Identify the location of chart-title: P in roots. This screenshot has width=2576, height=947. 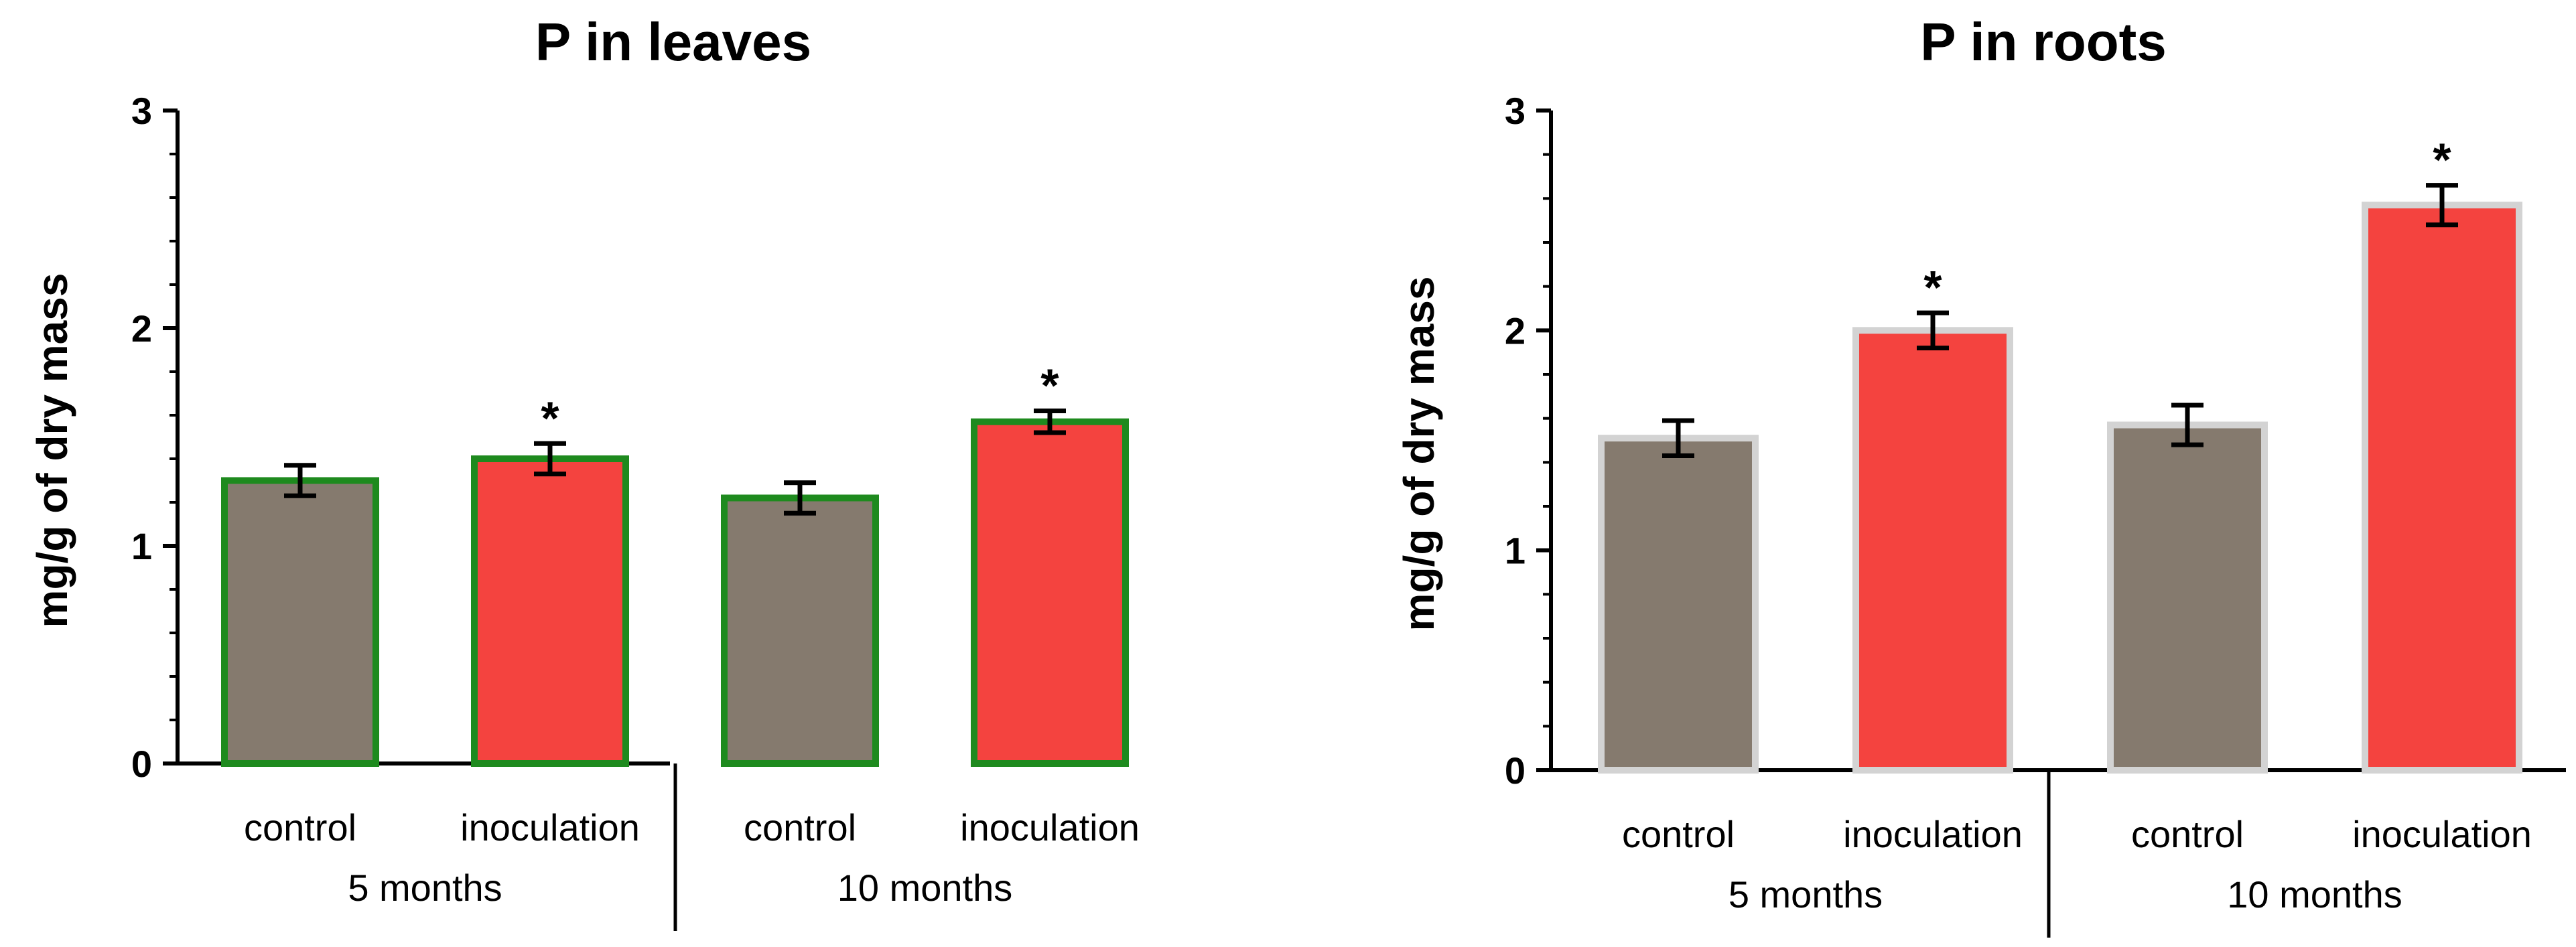
(2043, 42).